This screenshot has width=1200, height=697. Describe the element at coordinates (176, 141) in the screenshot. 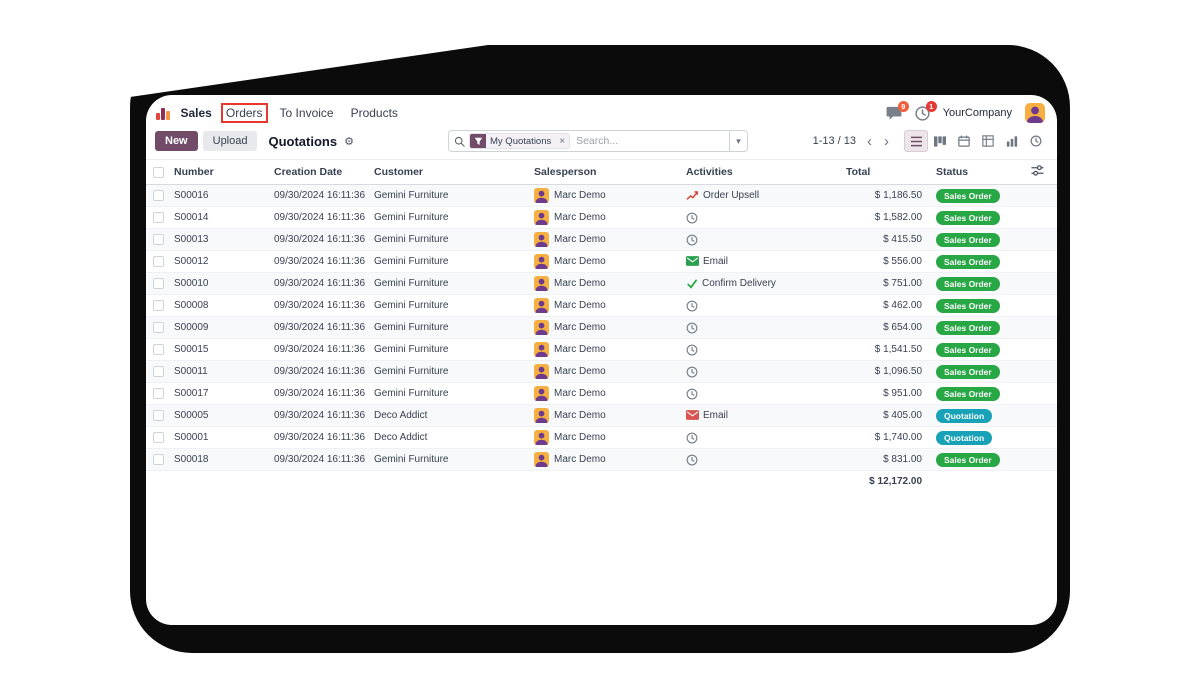

I see `new-button: New` at that location.